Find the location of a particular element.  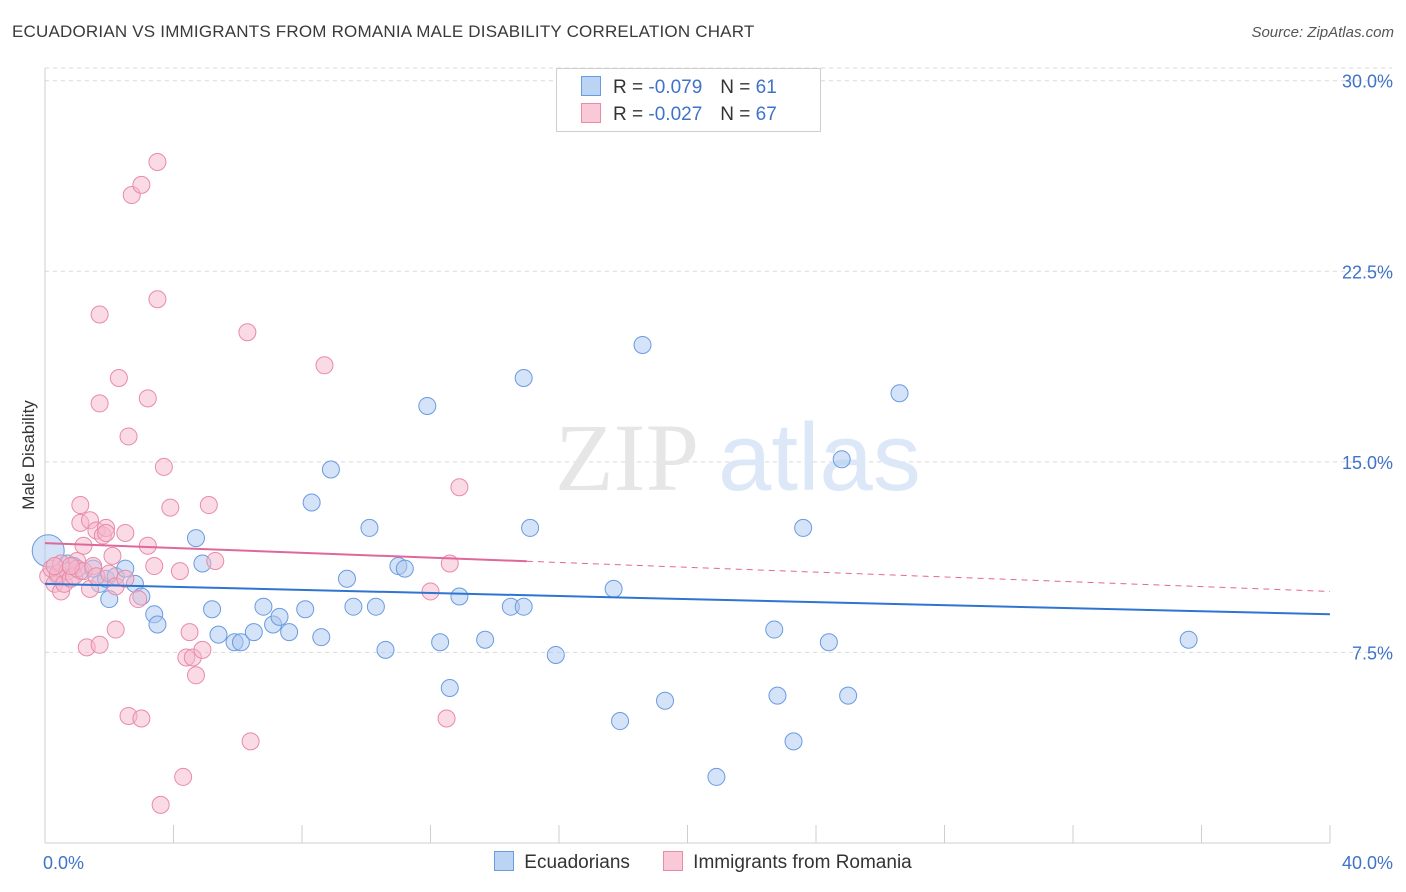

series-legend: Ecuadorians Immigrants from Romania is located at coordinates (703, 862).